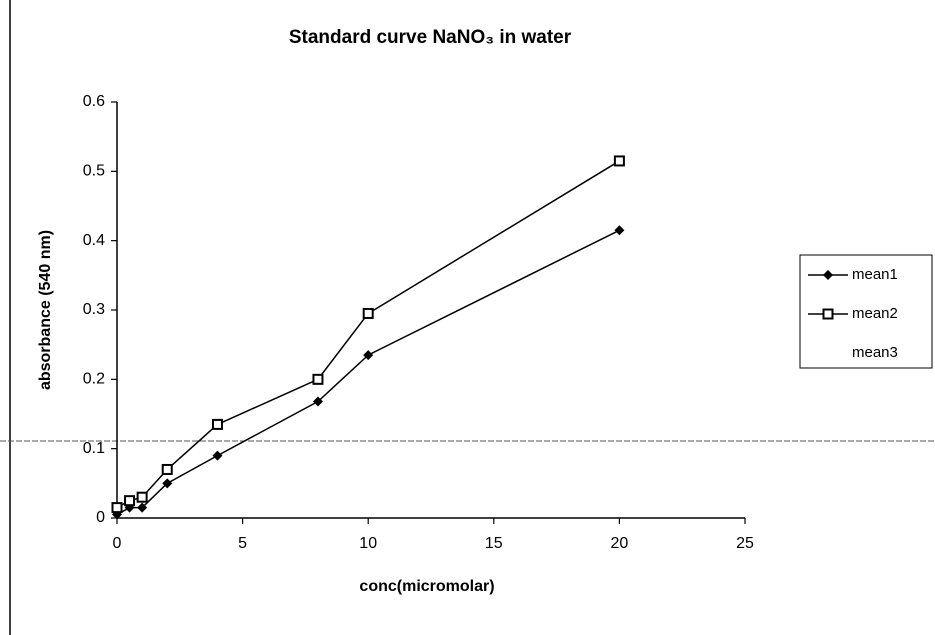 This screenshot has height=635, width=935. Describe the element at coordinates (875, 274) in the screenshot. I see `legend-label: mean1` at that location.